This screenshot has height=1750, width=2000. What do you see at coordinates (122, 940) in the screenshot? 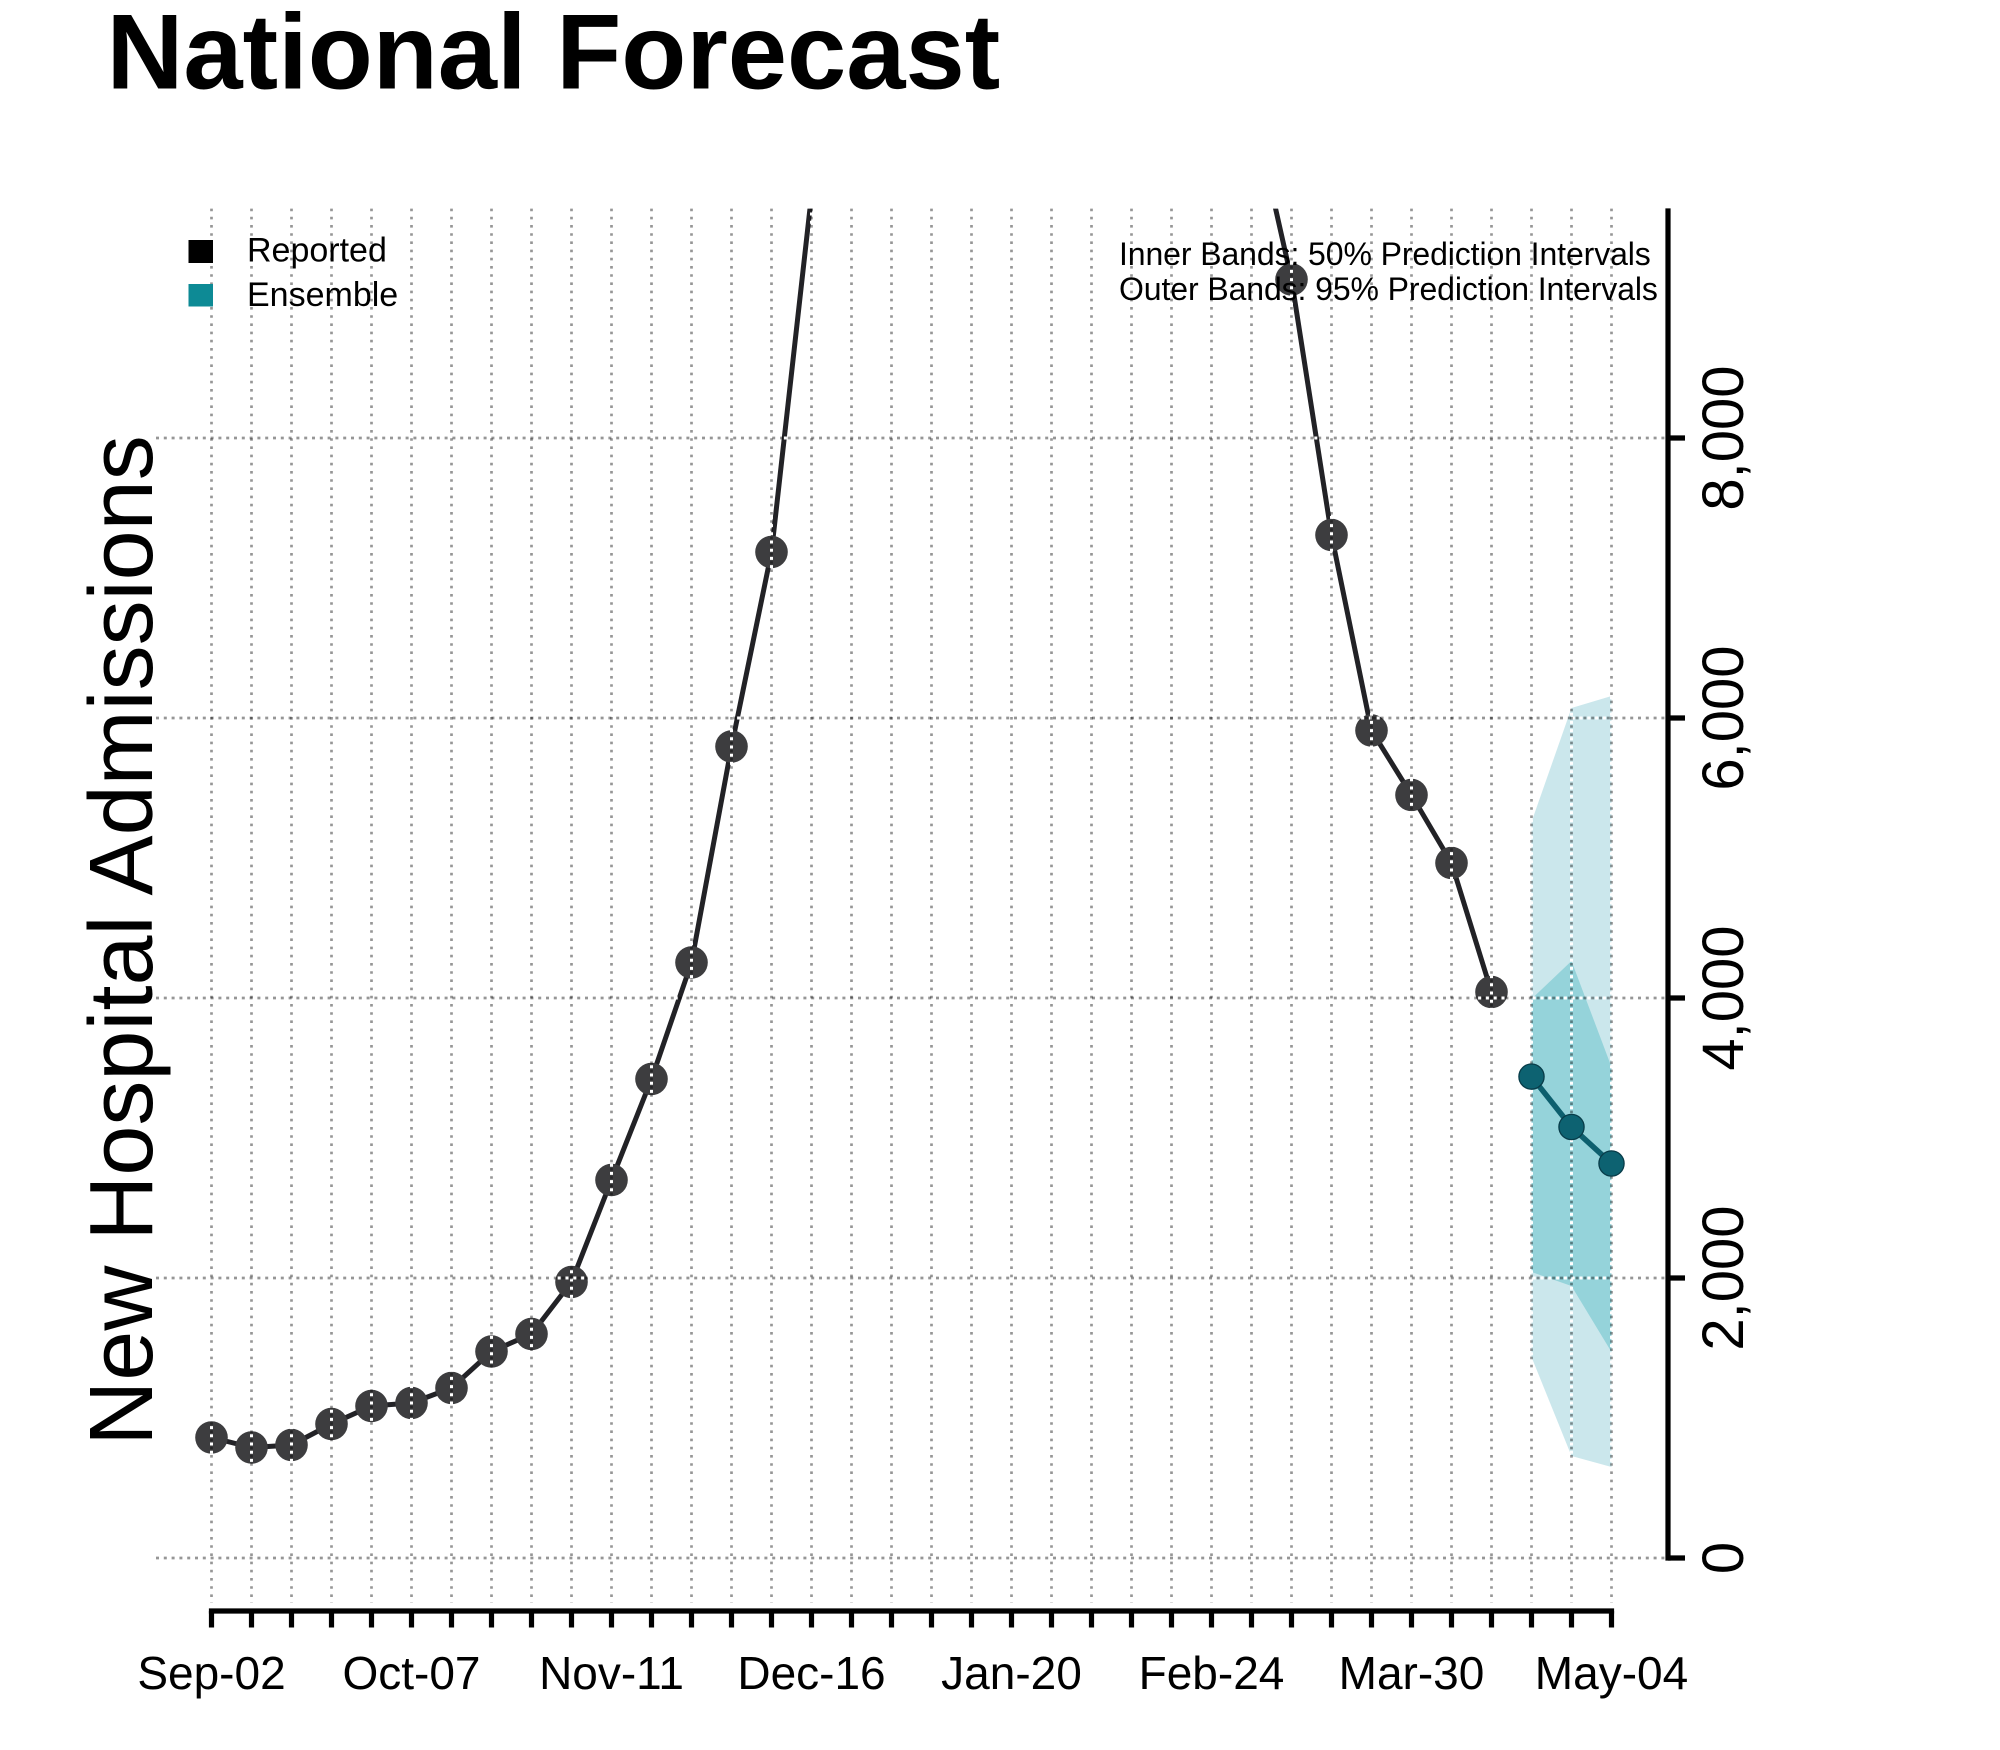
I see `svg-text: New Hospital Admissions` at bounding box center [122, 940].